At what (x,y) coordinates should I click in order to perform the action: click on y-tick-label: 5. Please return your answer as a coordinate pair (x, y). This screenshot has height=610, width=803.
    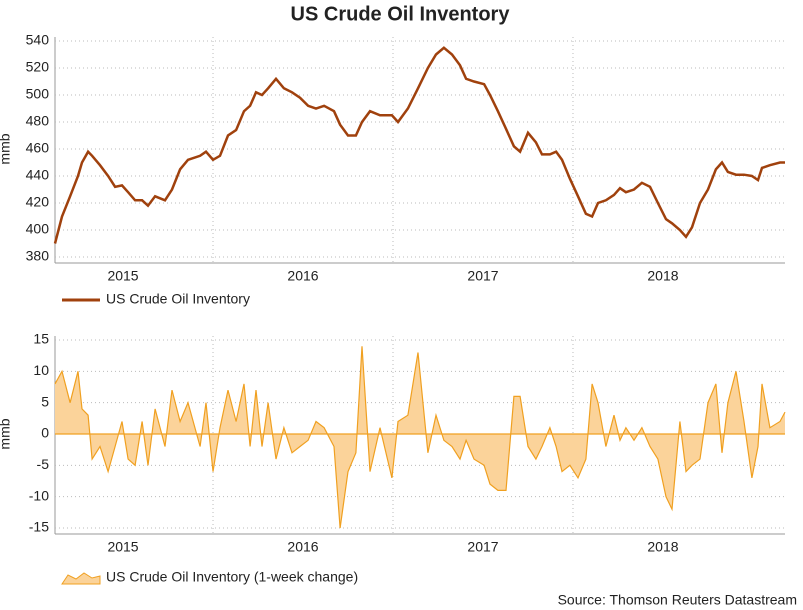
    Looking at the image, I should click on (45, 401).